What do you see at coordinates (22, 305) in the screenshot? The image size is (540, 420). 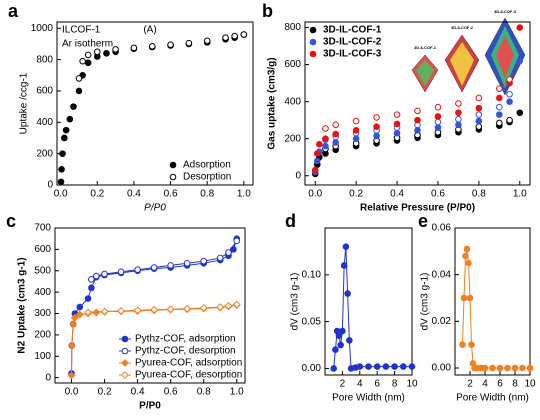 I see `y-axis-label: N2 Uptake (cm3 g-1)` at bounding box center [22, 305].